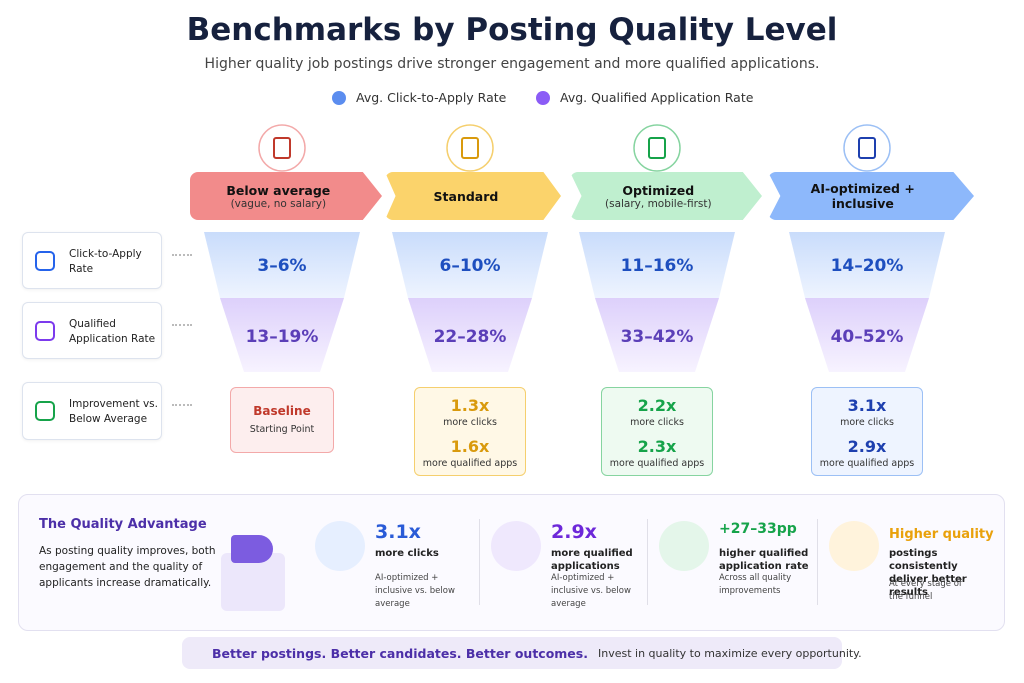 The image size is (1024, 683). What do you see at coordinates (123, 524) in the screenshot?
I see `advantage-title: The Quality Advantage` at bounding box center [123, 524].